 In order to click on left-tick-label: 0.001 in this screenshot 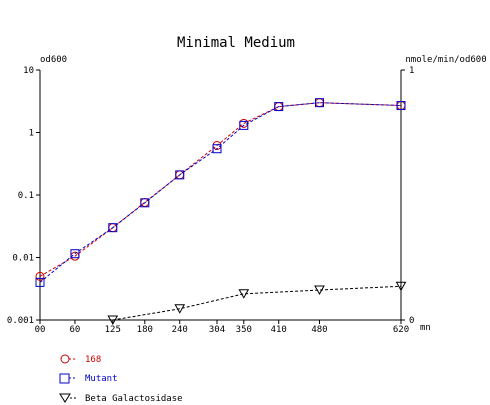, I will do `click(20, 321)`.